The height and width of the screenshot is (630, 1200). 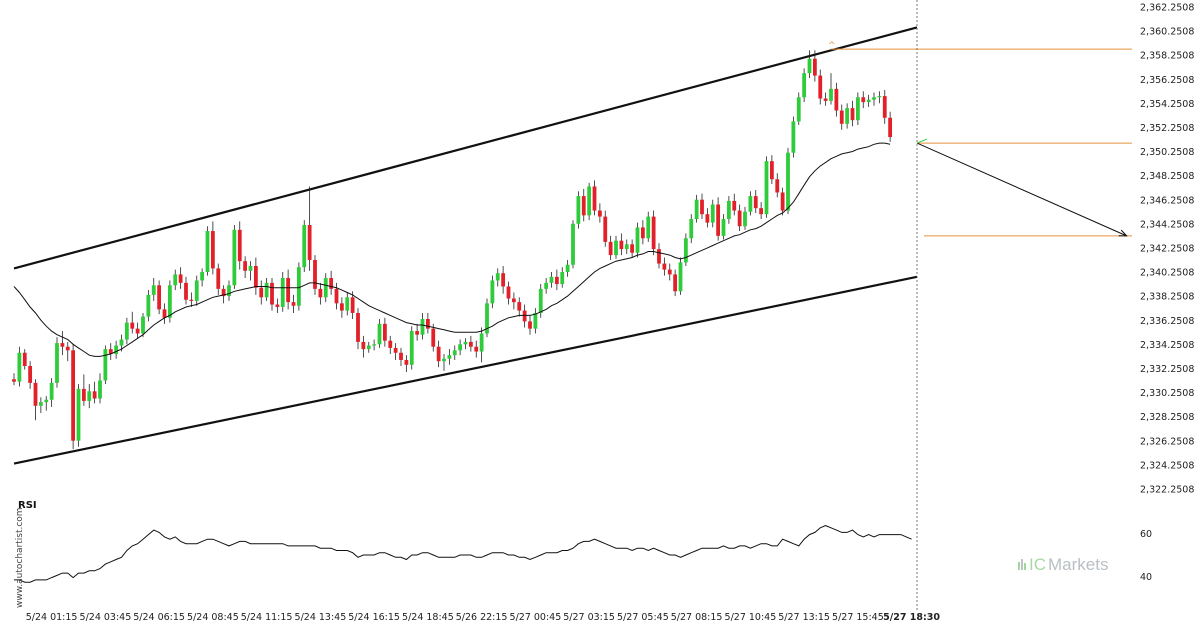 What do you see at coordinates (1022, 187) in the screenshot?
I see `projection-arrow` at bounding box center [1022, 187].